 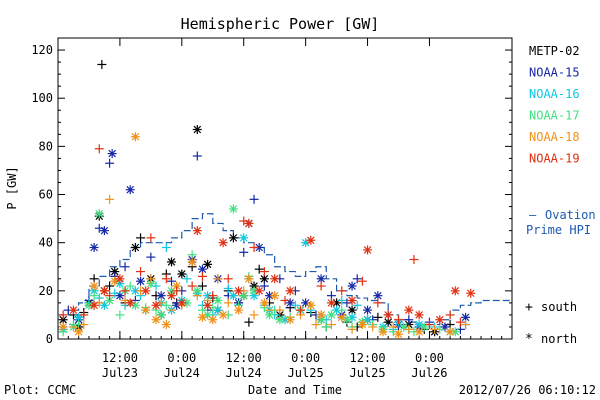 What do you see at coordinates (244, 373) in the screenshot?
I see `x-tick-date-label: Jul24` at bounding box center [244, 373].